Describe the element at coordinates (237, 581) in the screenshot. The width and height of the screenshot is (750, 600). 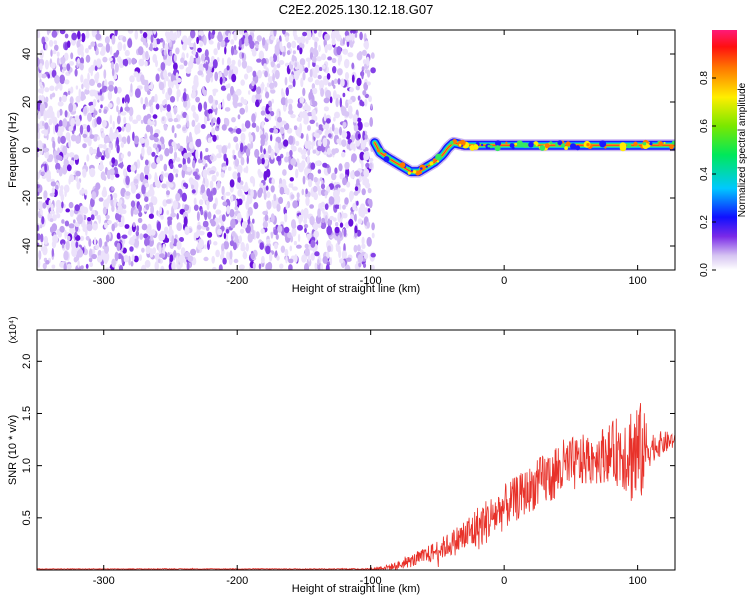
I see `x-tick-label: -200` at that location.